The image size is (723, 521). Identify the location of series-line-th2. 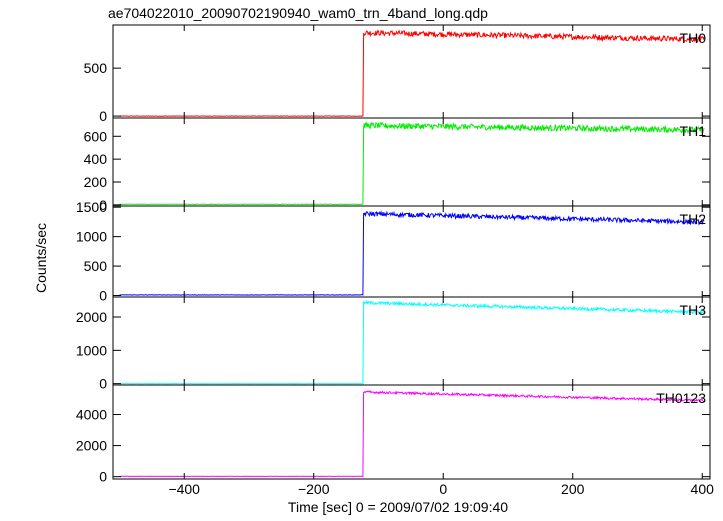
(412, 253).